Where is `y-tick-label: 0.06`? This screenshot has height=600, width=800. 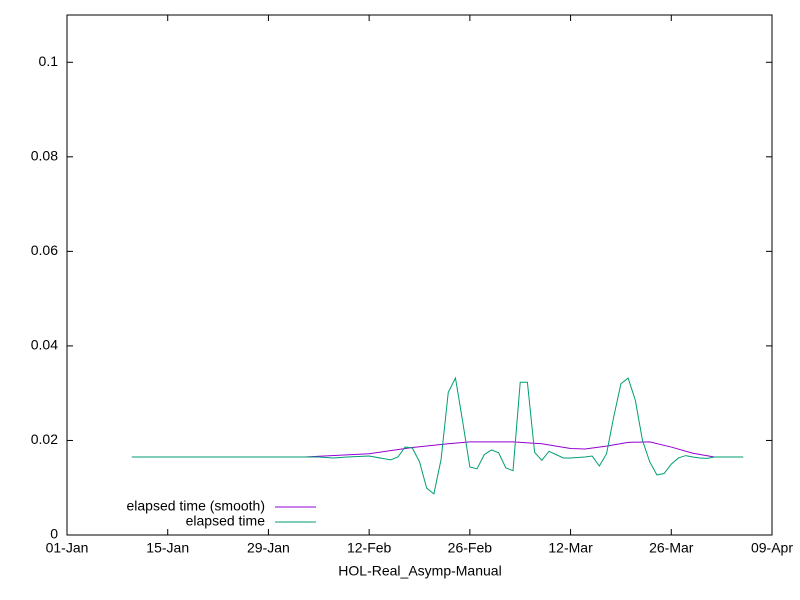
y-tick-label: 0.06 is located at coordinates (44, 250).